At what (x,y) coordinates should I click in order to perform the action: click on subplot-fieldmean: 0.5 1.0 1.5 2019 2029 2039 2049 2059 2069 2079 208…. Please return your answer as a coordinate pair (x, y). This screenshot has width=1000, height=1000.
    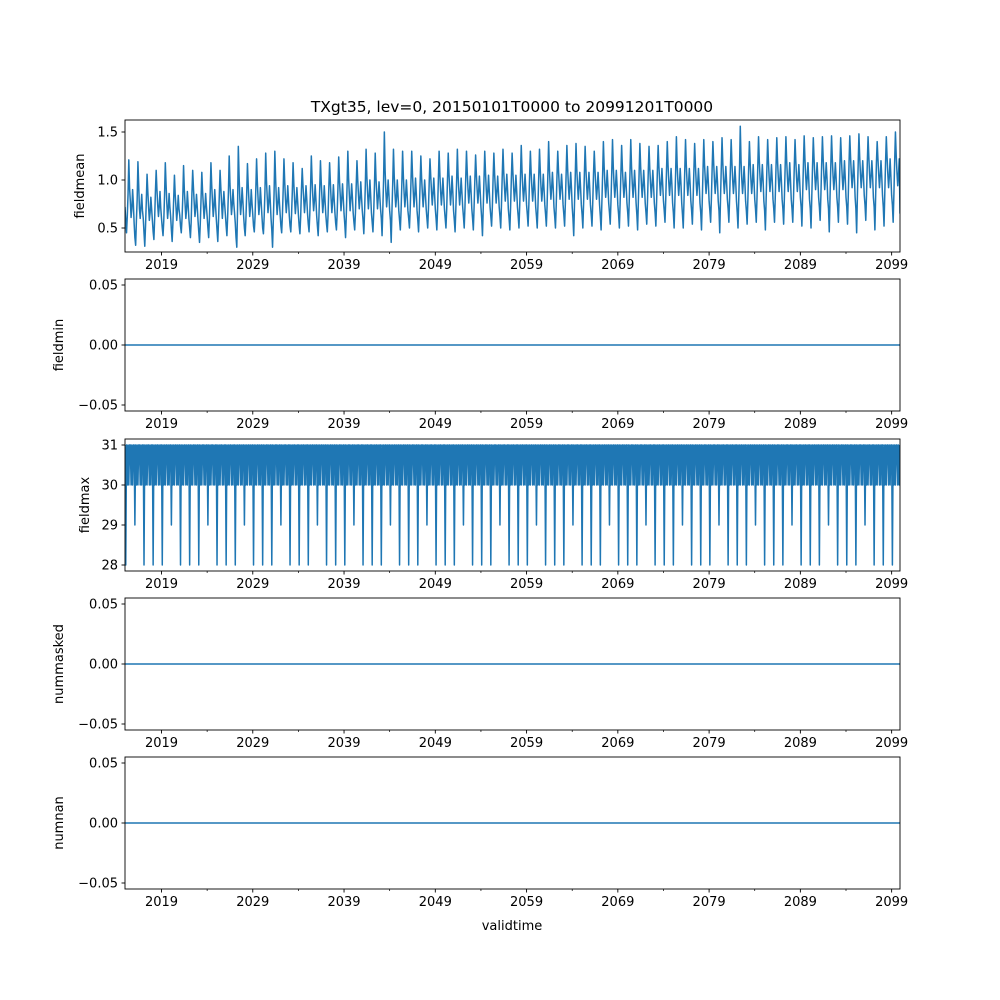
    Looking at the image, I should click on (490, 196).